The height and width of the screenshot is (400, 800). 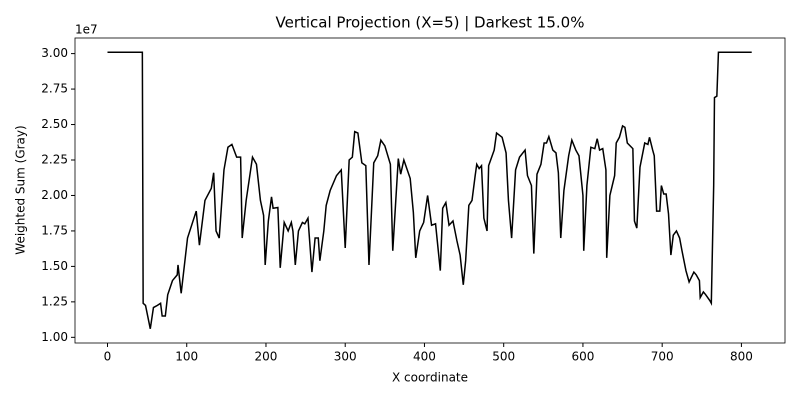 I want to click on x-tick-label: 600, so click(x=582, y=357).